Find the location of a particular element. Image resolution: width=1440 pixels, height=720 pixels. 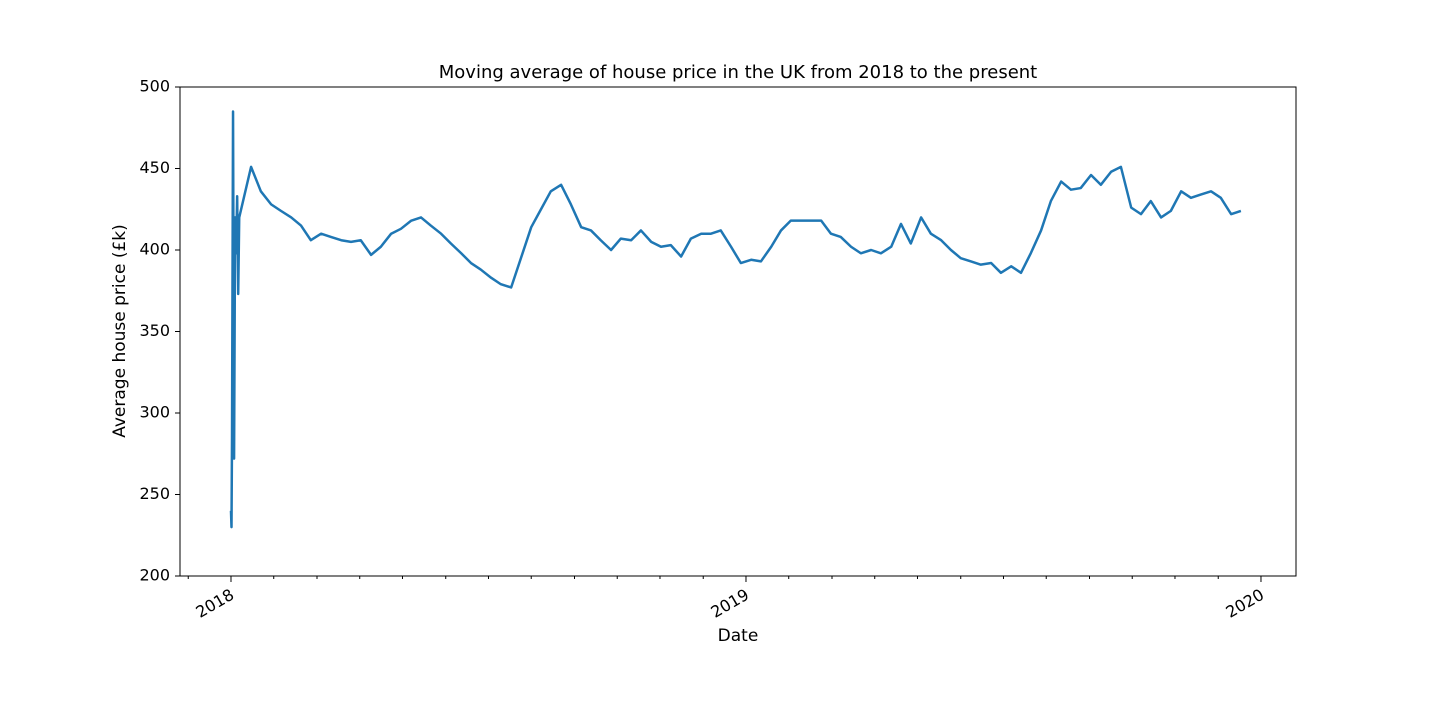

x-tick-label: 2020 is located at coordinates (1244, 603).